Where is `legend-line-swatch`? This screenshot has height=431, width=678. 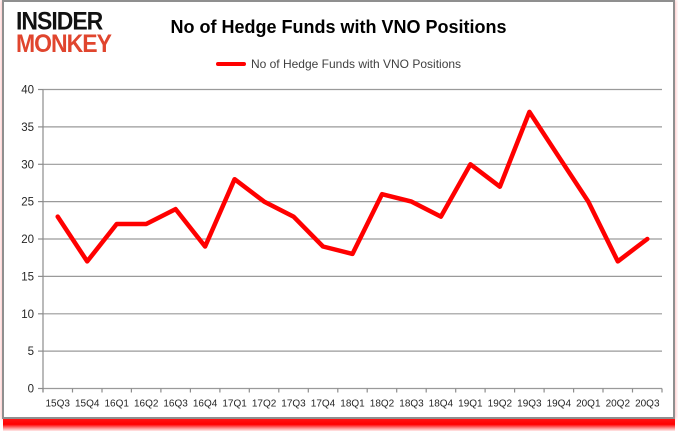
legend-line-swatch is located at coordinates (230, 64).